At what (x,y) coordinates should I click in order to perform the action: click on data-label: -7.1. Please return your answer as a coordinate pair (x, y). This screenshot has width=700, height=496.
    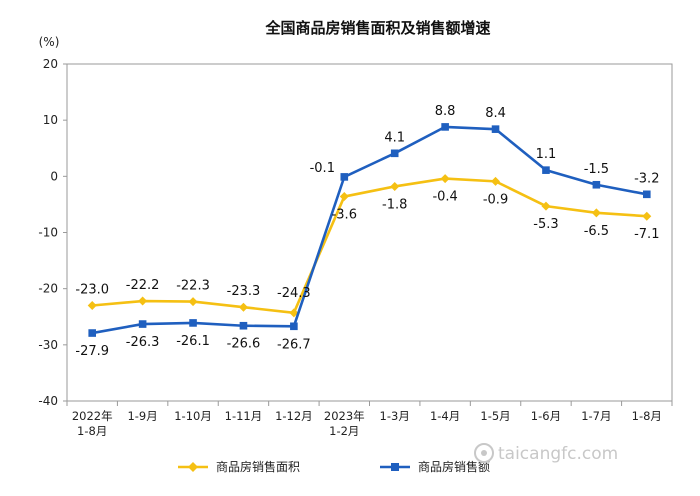
    Looking at the image, I should click on (646, 234).